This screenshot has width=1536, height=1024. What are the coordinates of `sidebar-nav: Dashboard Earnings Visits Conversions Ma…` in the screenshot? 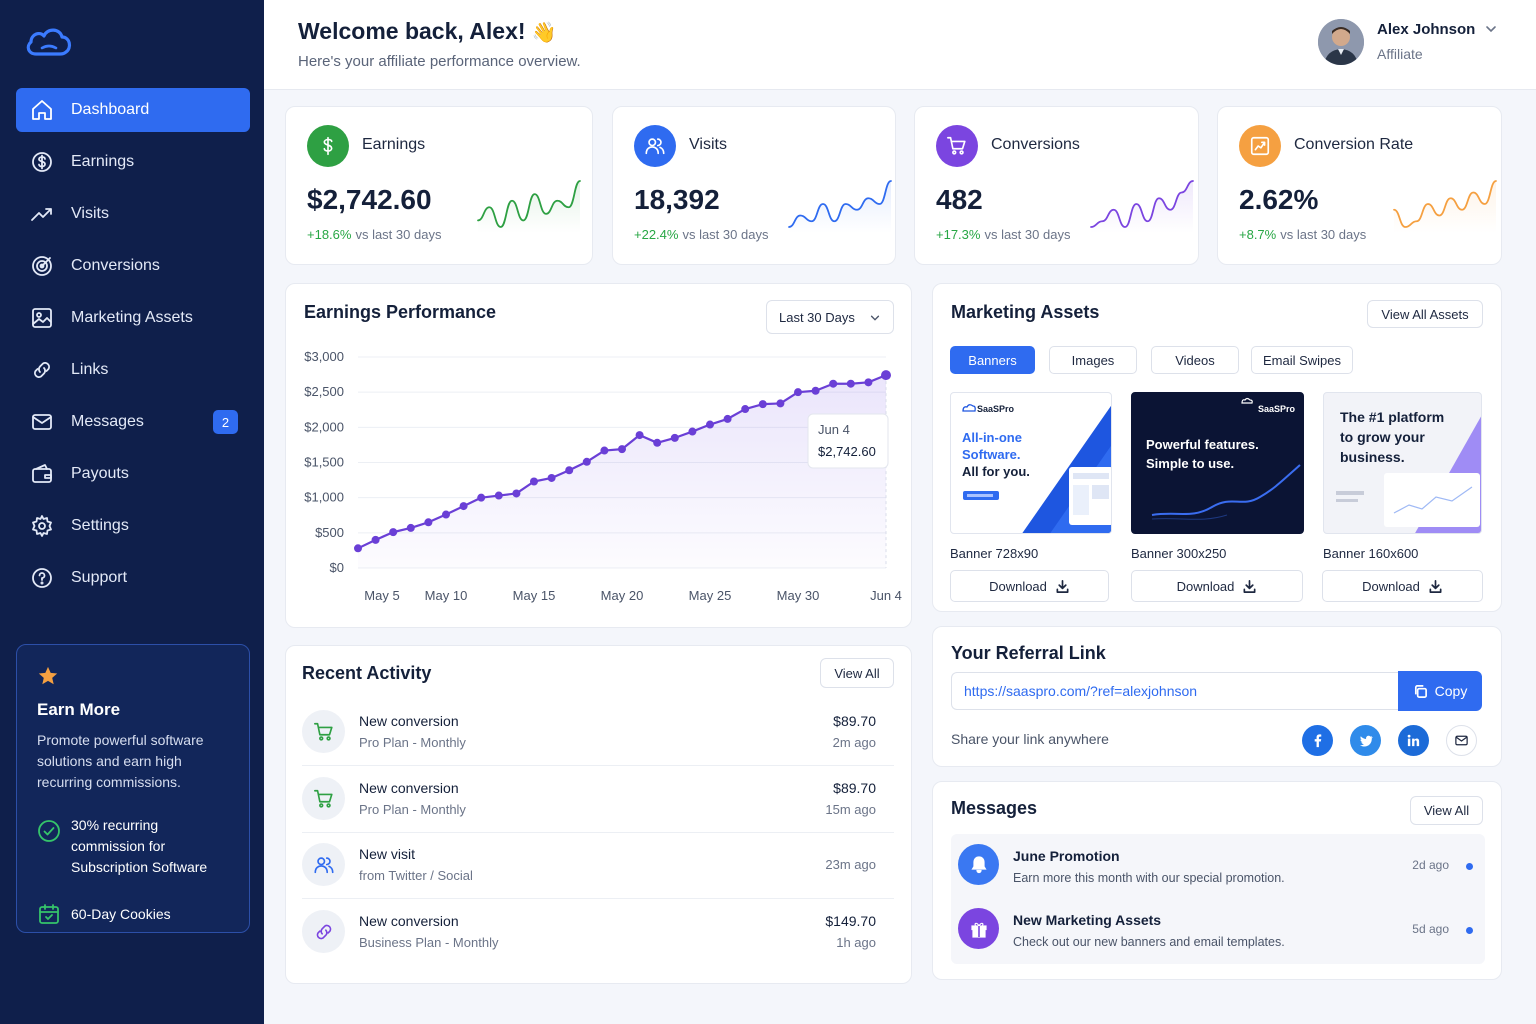 It's located at (133, 348).